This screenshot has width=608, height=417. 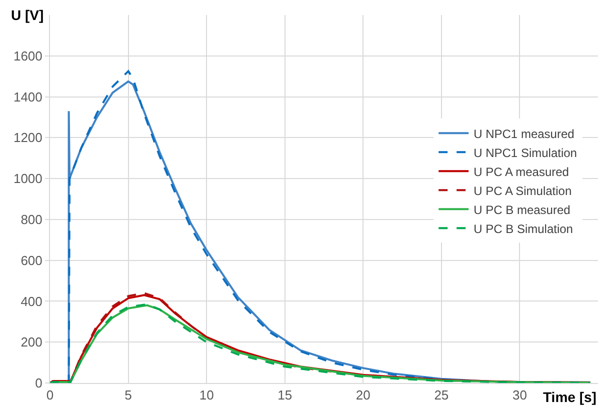 What do you see at coordinates (519, 395) in the screenshot?
I see `x-tick-label: 30` at bounding box center [519, 395].